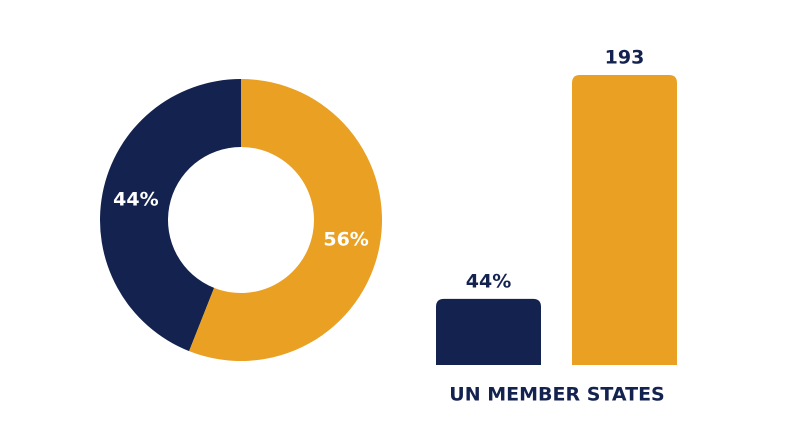  What do you see at coordinates (170, 215) in the screenshot?
I see `donut-slice` at bounding box center [170, 215].